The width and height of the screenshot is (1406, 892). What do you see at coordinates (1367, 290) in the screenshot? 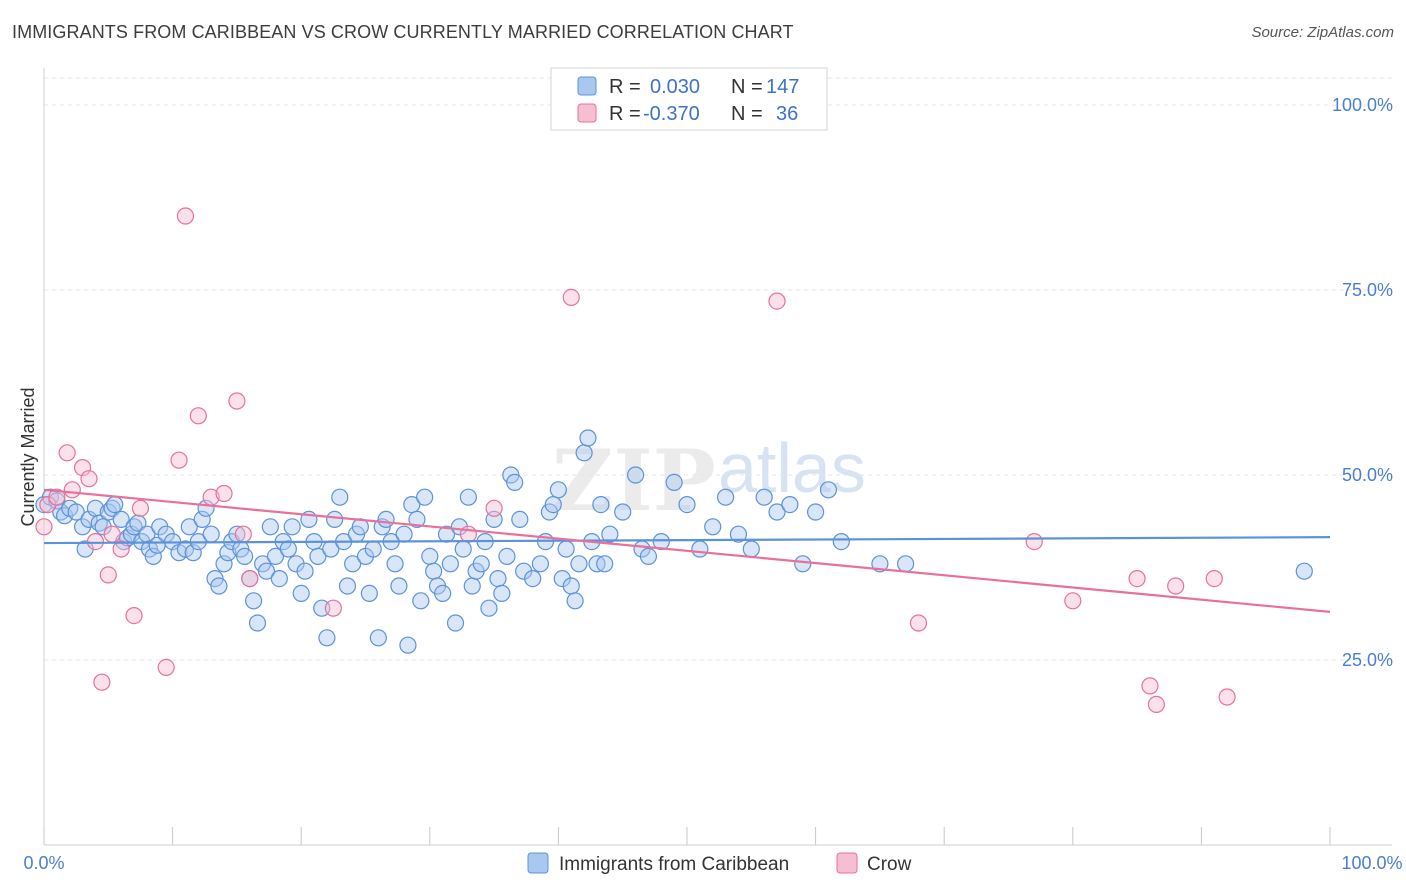
I see `y-tick-label-75: 75.0%` at bounding box center [1367, 290].